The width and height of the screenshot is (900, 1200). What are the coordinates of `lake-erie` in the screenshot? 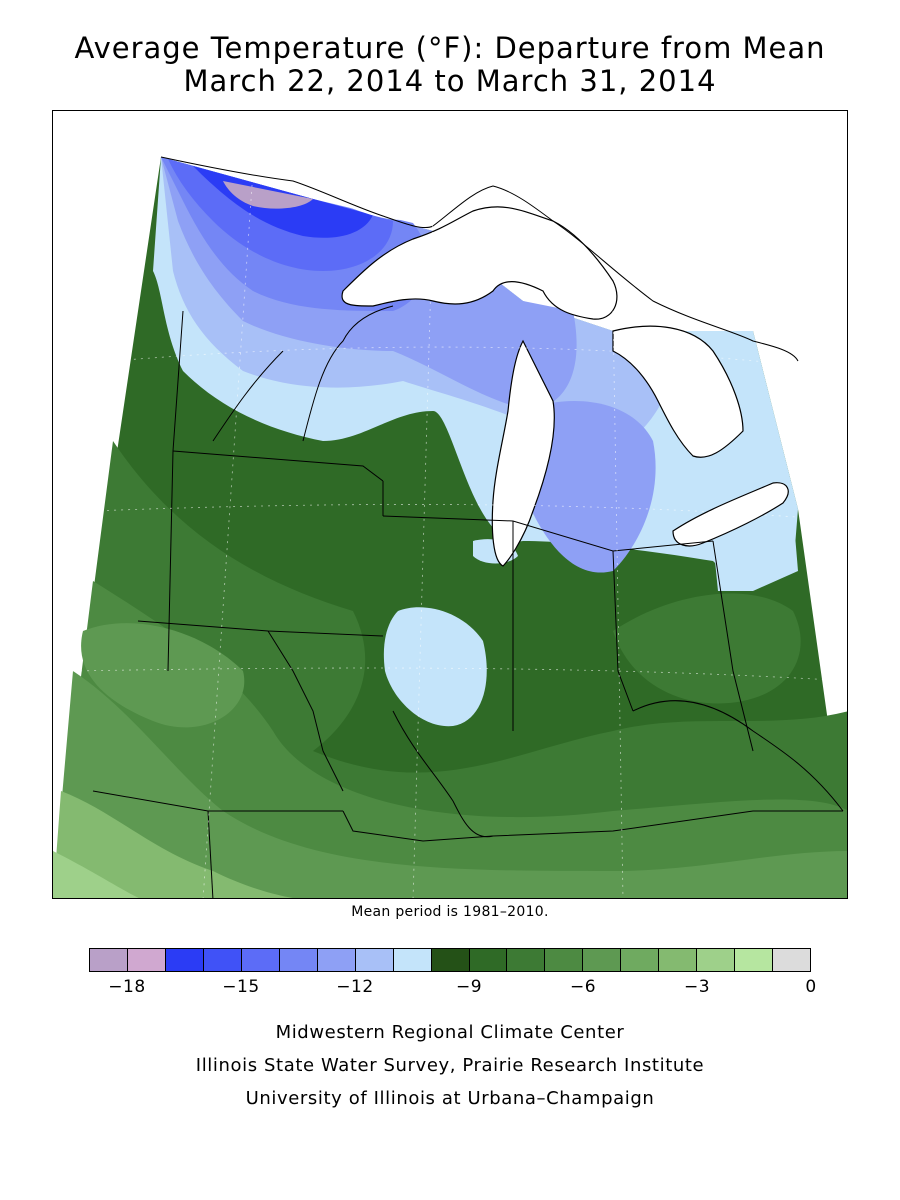 It's located at (730, 514).